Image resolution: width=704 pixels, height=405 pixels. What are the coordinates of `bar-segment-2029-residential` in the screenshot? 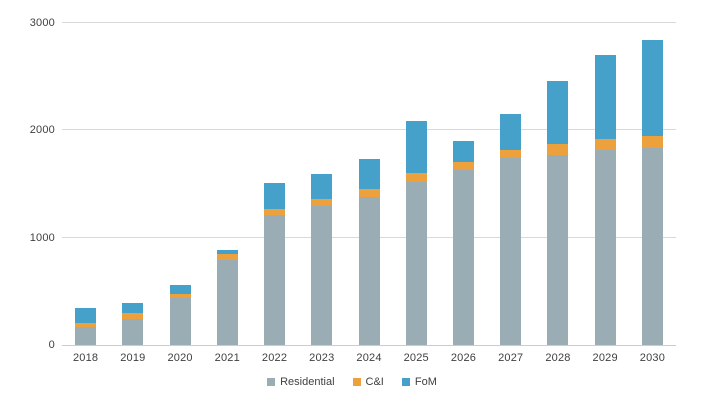 It's located at (605, 247).